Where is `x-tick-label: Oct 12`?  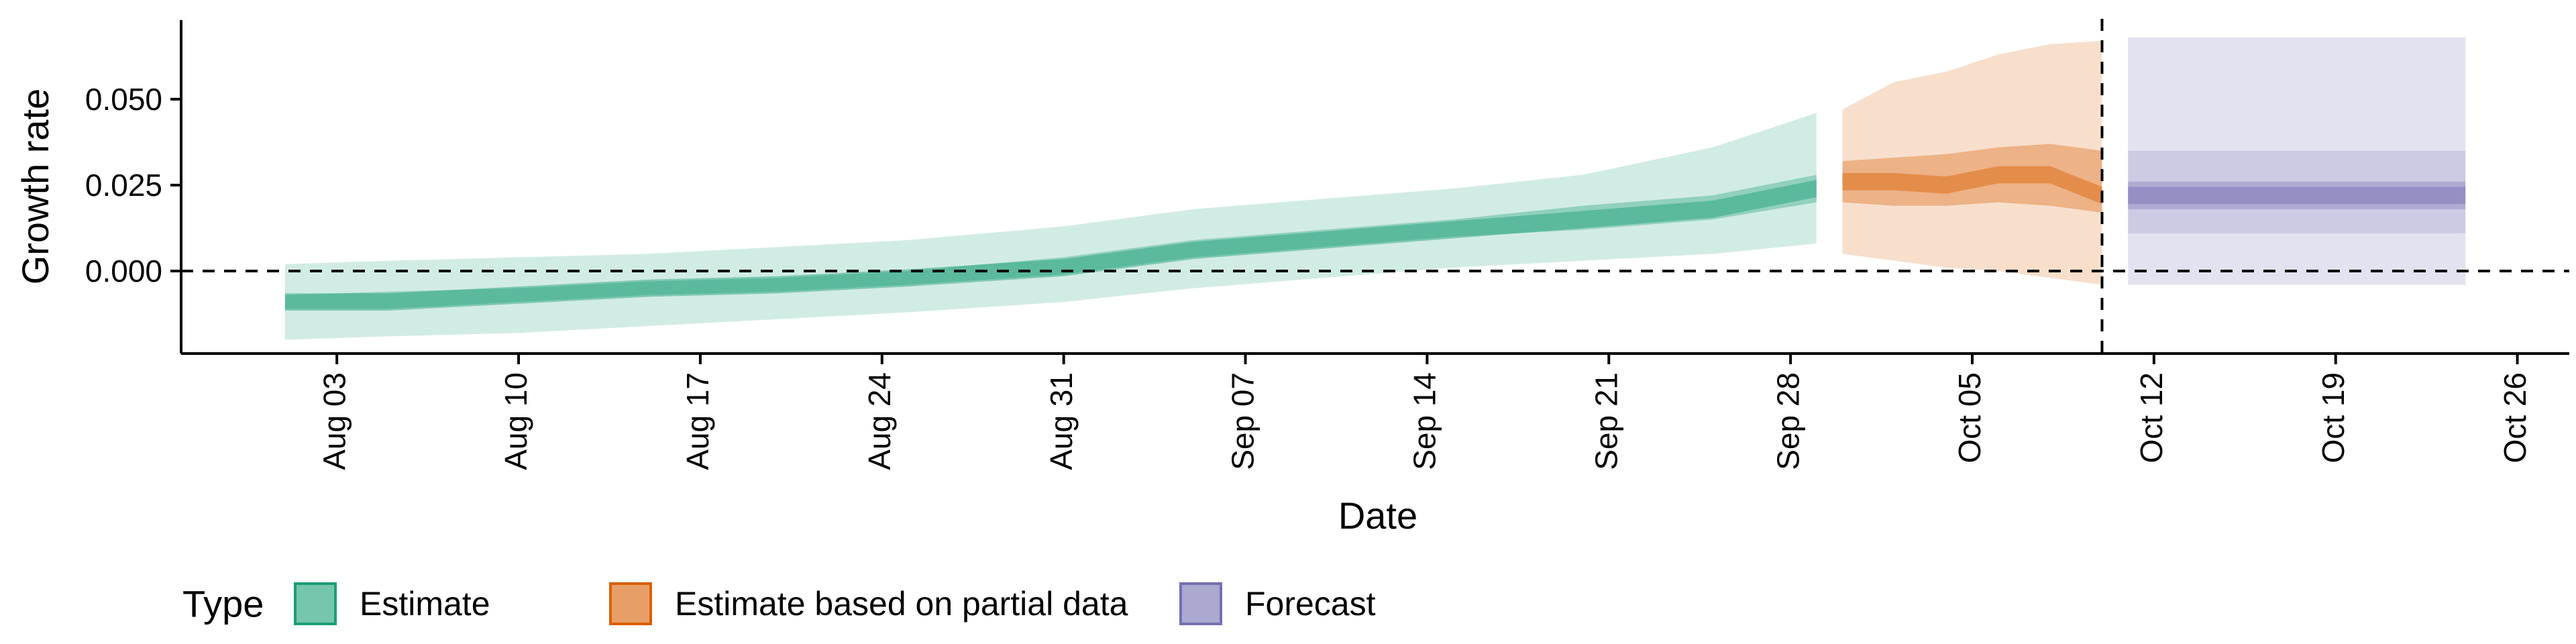
x-tick-label: Oct 12 is located at coordinates (2151, 418).